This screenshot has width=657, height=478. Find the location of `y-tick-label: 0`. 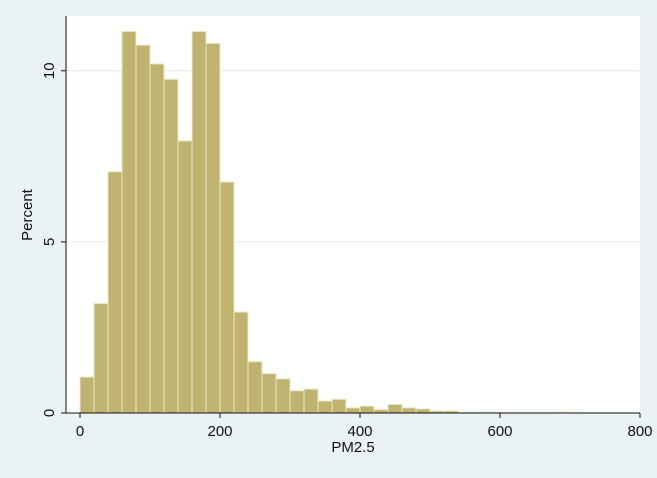

y-tick-label: 0 is located at coordinates (49, 413).